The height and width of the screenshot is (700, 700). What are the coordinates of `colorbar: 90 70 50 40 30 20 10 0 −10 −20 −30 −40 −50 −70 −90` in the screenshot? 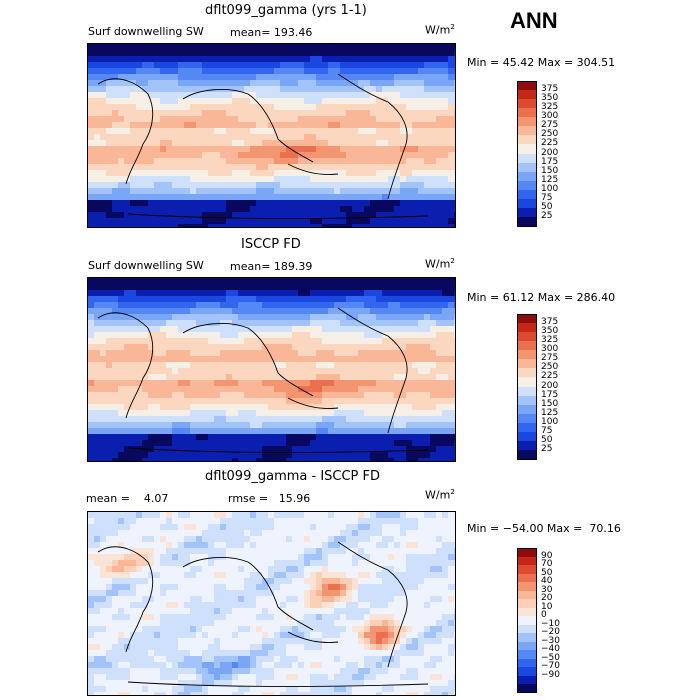 It's located at (547, 621).